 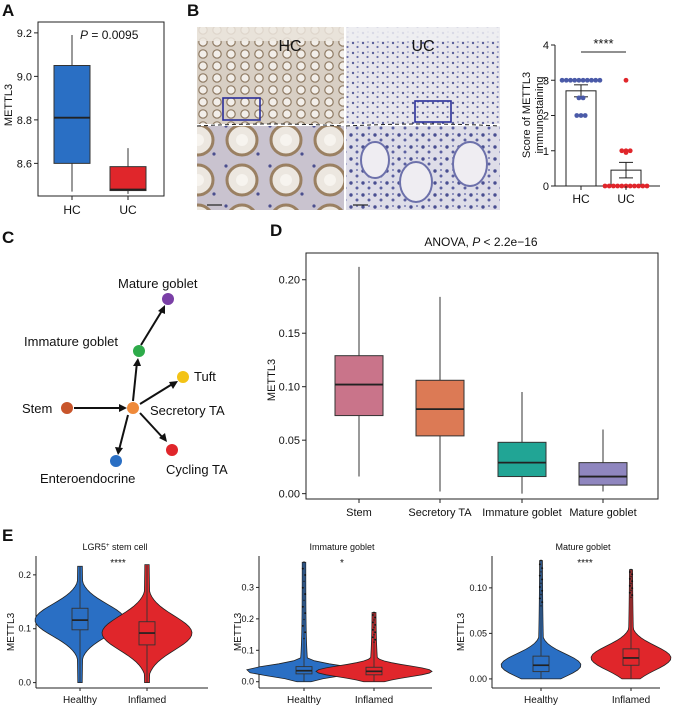 What do you see at coordinates (123, 432) in the screenshot?
I see `arrow-secretory-to-enteroendocrine` at bounding box center [123, 432].